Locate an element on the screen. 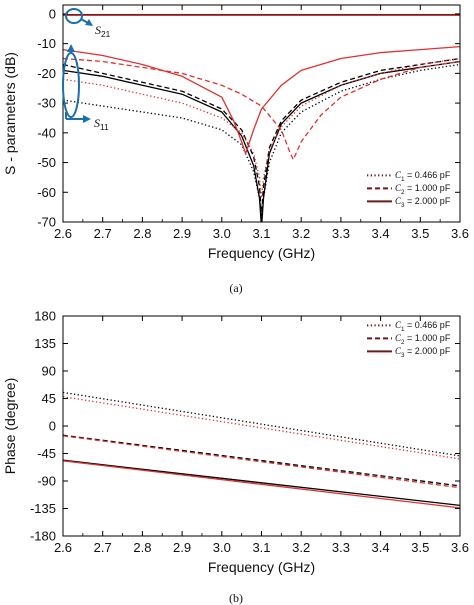 This screenshot has height=605, width=474. y-tick-label: -40 is located at coordinates (46, 132).